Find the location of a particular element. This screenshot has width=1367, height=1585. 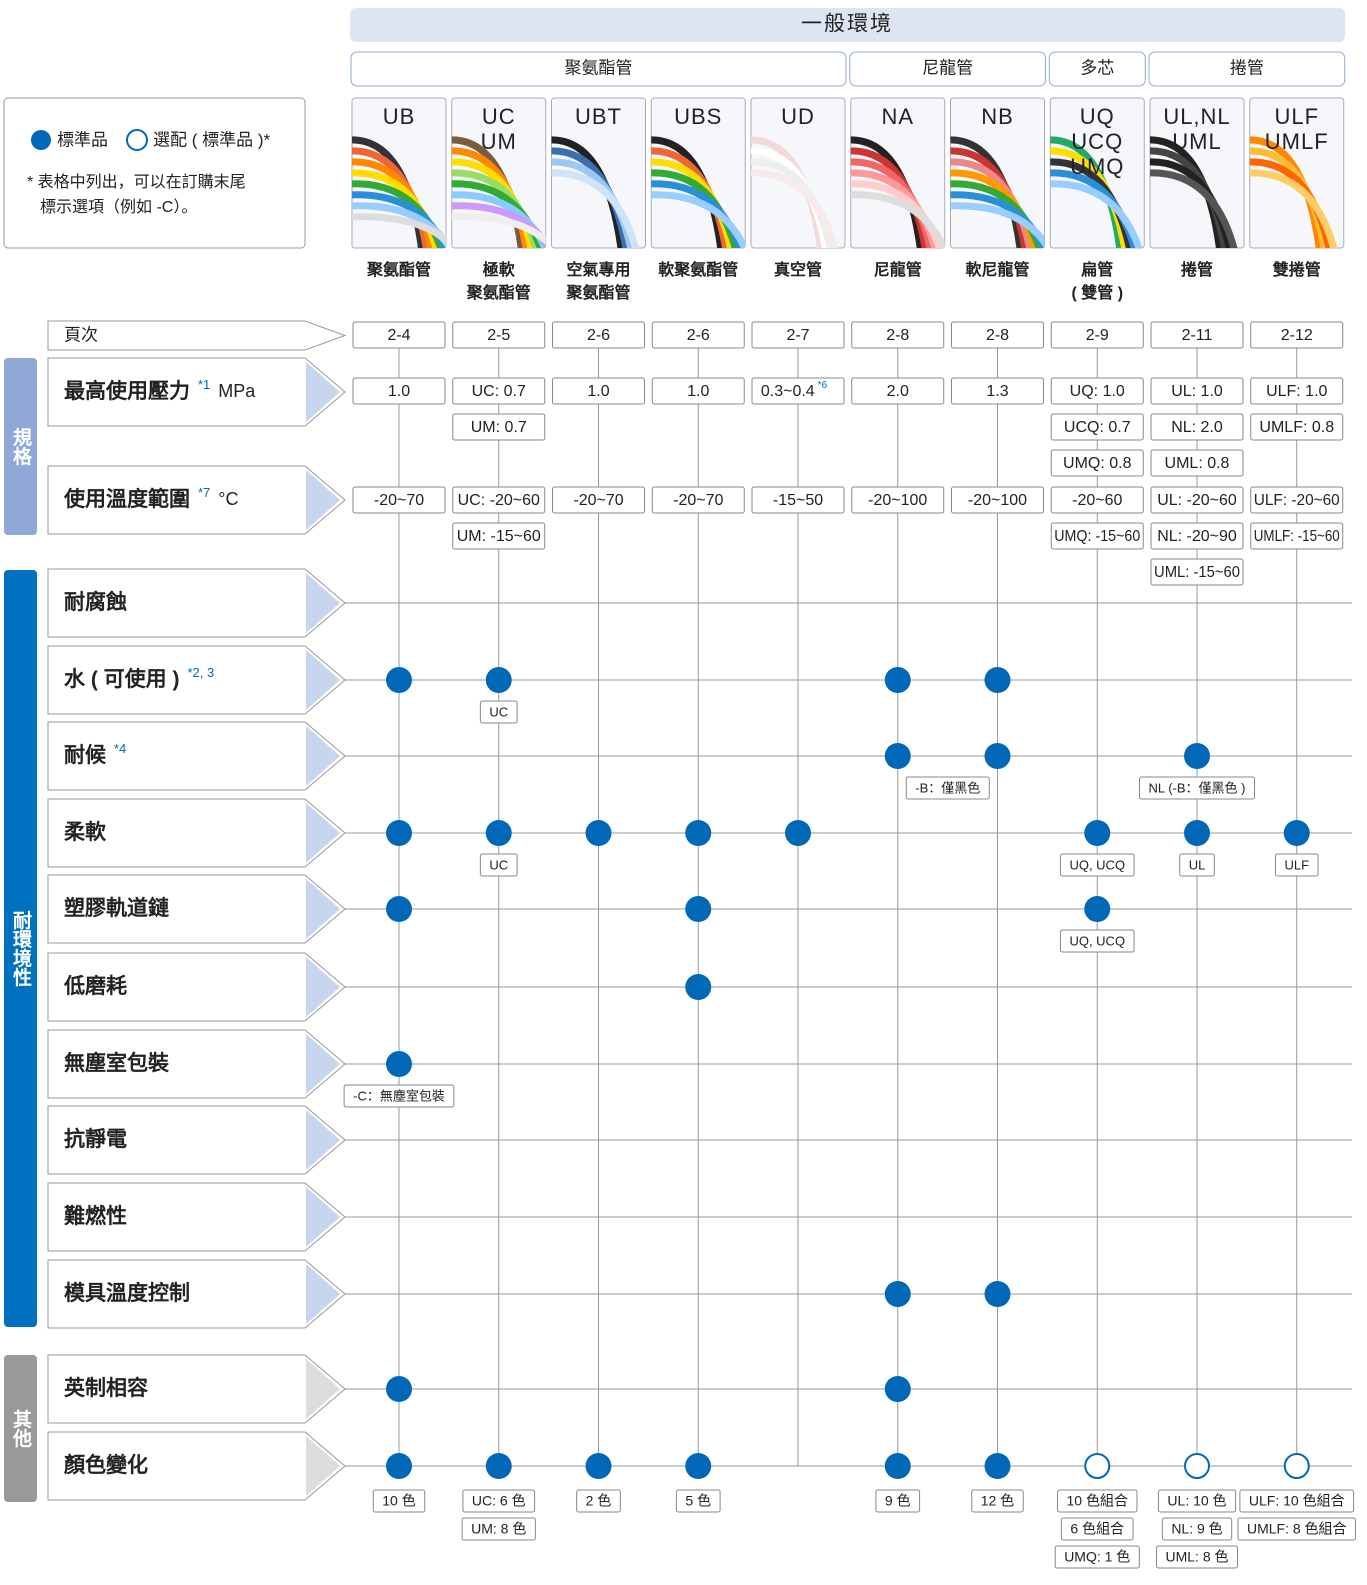

row-label-text: 難燃性 is located at coordinates (95, 1216).